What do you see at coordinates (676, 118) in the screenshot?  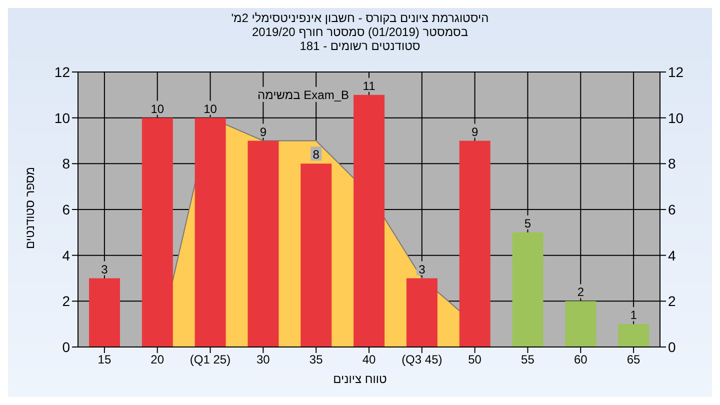 I see `y2-tick-label: 10` at bounding box center [676, 118].